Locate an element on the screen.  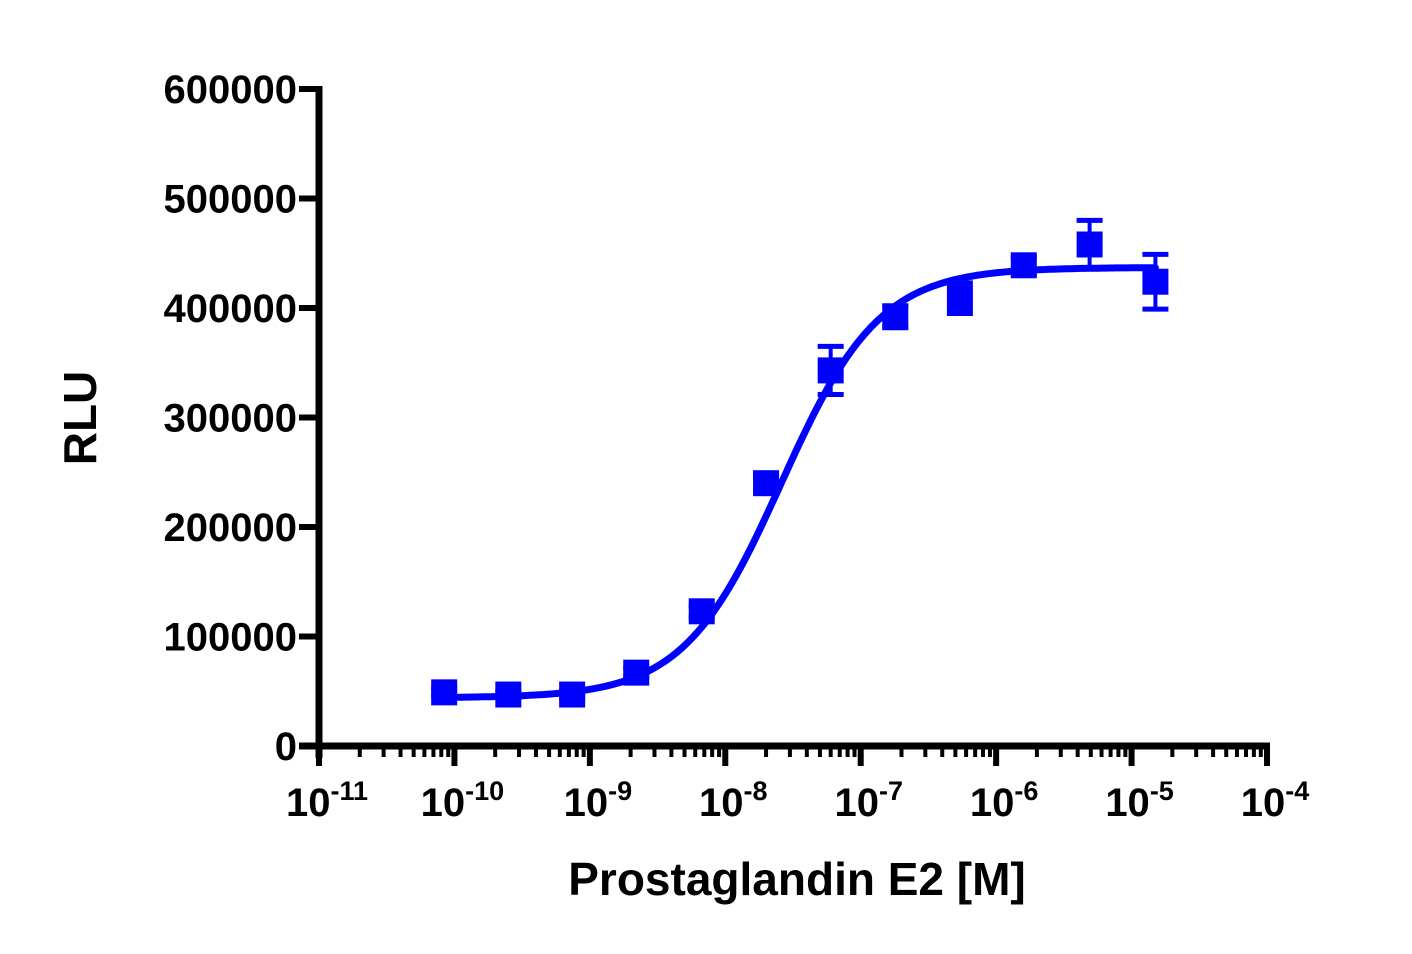
y-tick-label: 200000 is located at coordinates (230, 528).